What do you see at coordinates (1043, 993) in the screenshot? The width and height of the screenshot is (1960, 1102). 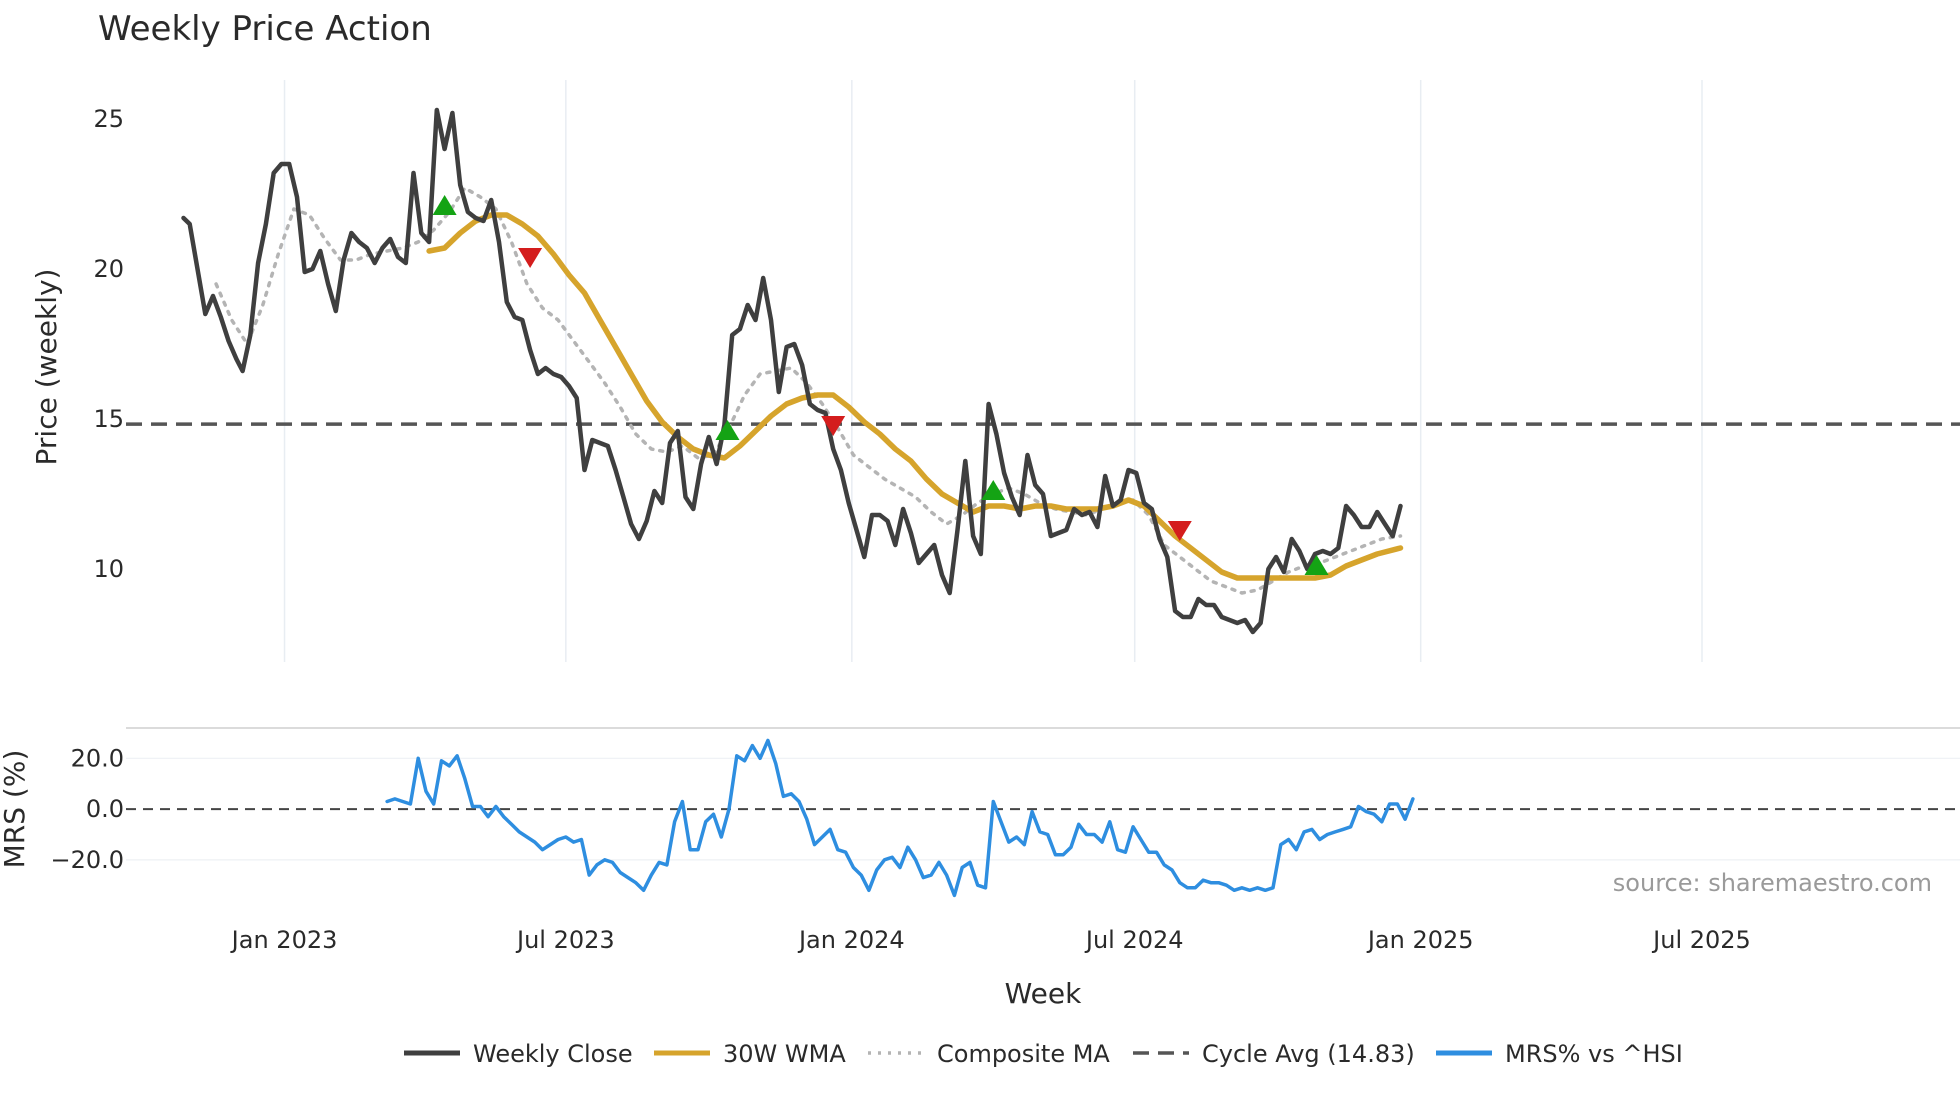 I see `x-axis-label: Week` at bounding box center [1043, 993].